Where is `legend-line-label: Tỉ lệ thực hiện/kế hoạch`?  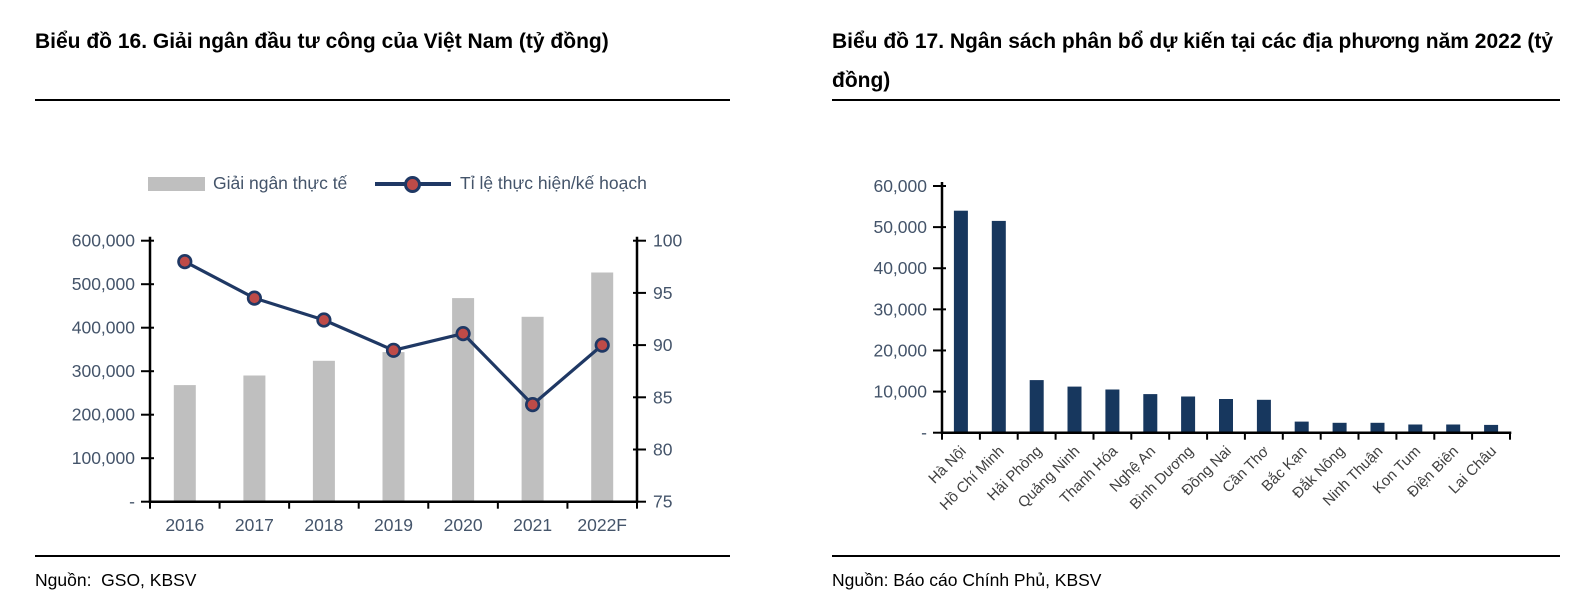 legend-line-label: Tỉ lệ thực hiện/kế hoạch is located at coordinates (553, 183).